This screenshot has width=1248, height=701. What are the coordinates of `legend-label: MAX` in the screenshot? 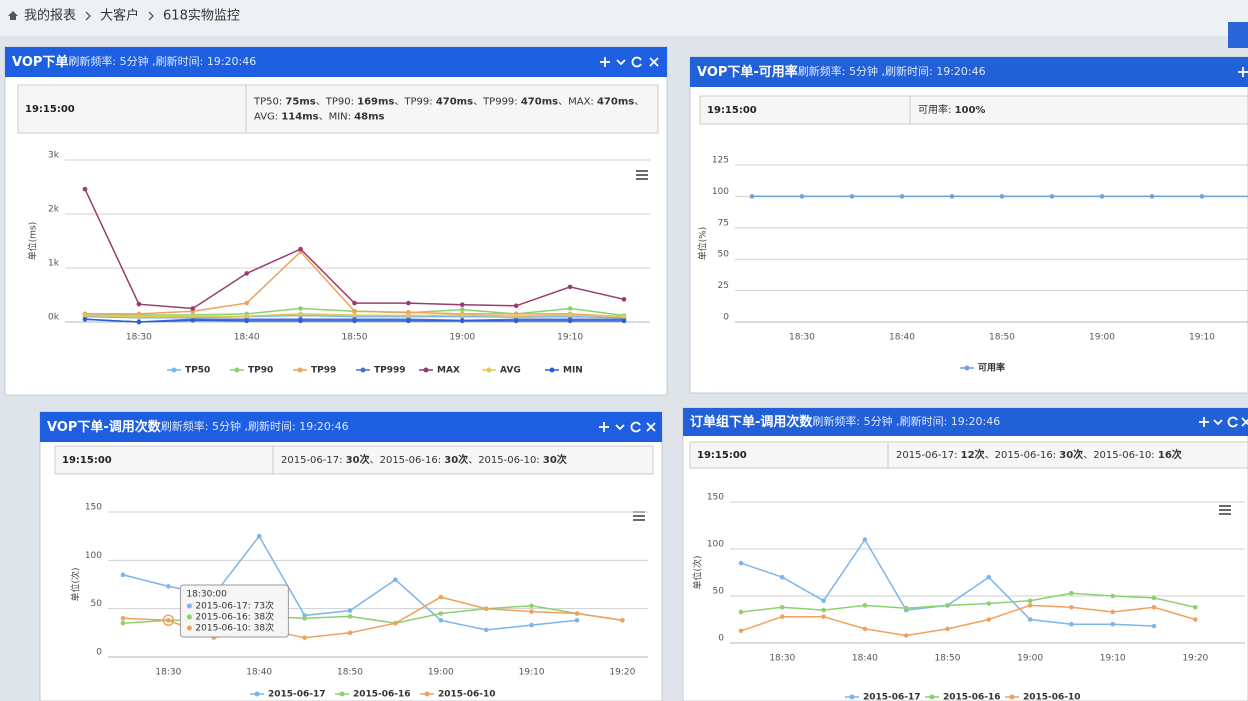 It's located at (448, 371).